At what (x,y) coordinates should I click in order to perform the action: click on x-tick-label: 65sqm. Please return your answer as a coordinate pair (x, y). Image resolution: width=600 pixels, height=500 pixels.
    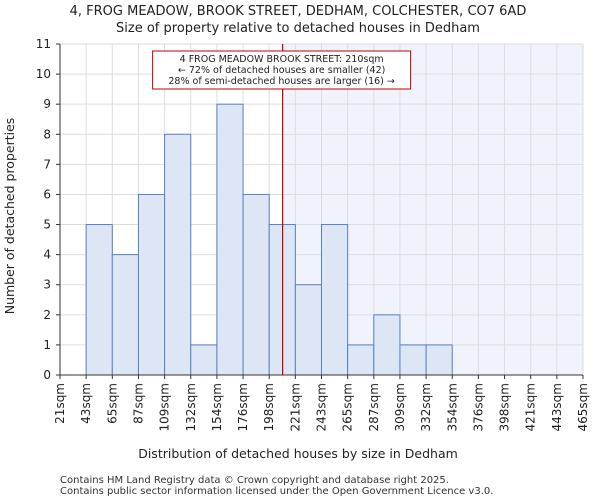
    Looking at the image, I should click on (112, 403).